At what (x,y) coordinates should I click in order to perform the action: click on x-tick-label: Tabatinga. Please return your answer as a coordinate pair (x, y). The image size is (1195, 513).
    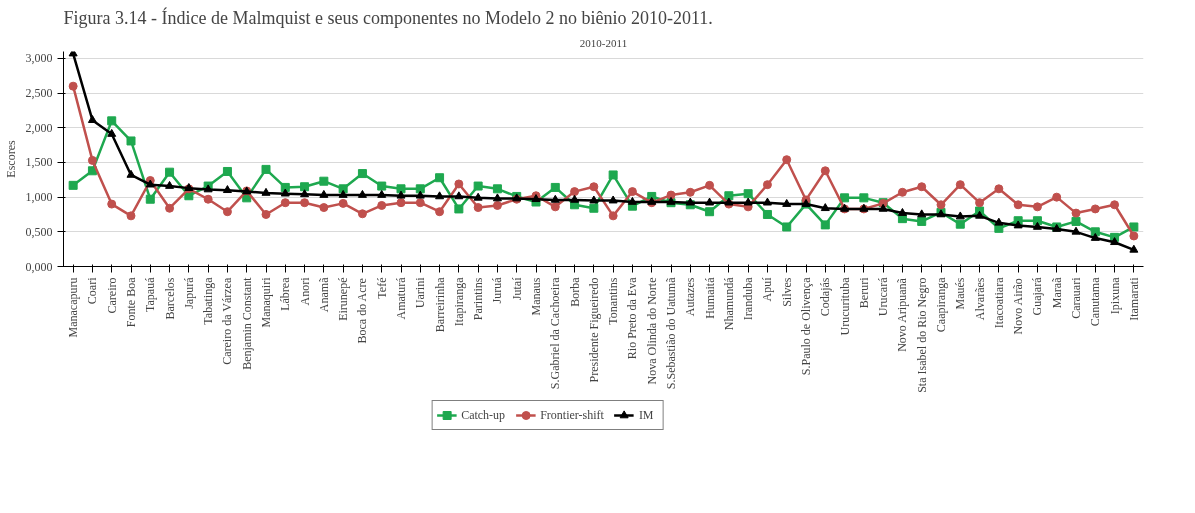
    Looking at the image, I should click on (208, 300).